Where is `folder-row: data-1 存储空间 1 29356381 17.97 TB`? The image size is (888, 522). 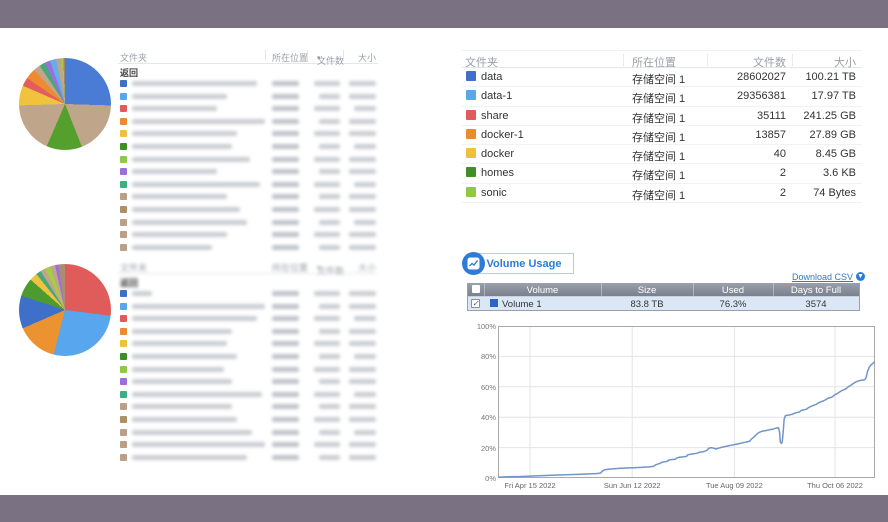 folder-row: data-1 存储空间 1 29356381 17.97 TB is located at coordinates (662, 97).